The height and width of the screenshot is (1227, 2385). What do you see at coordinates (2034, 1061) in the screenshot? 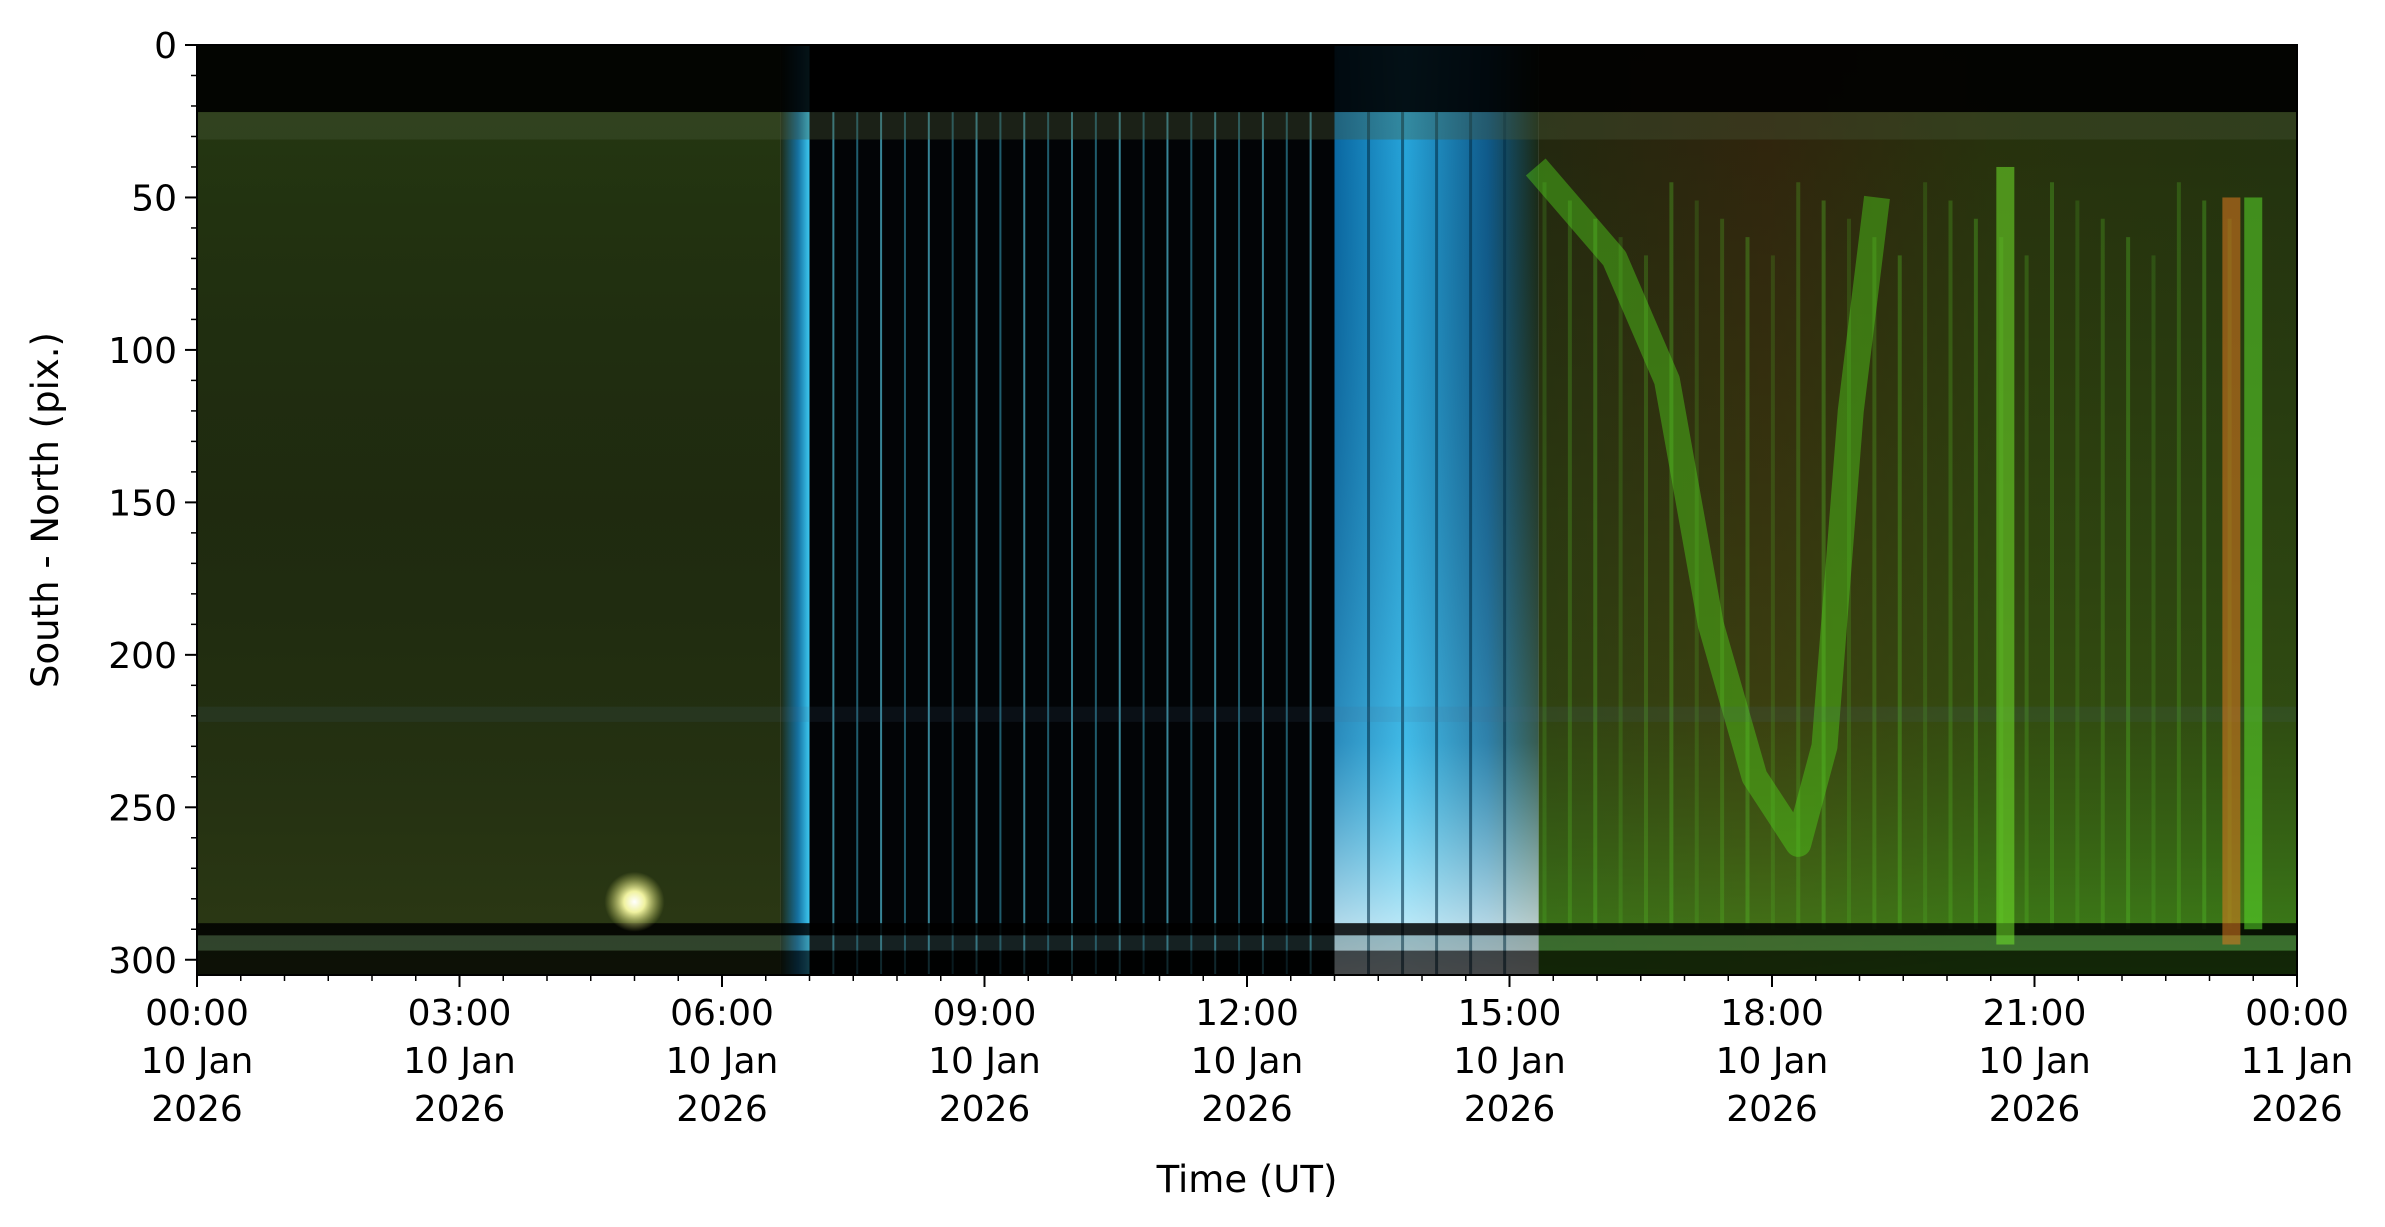
I see `x-tick-label: 21:00 10 Jan 2026` at bounding box center [2034, 1061].